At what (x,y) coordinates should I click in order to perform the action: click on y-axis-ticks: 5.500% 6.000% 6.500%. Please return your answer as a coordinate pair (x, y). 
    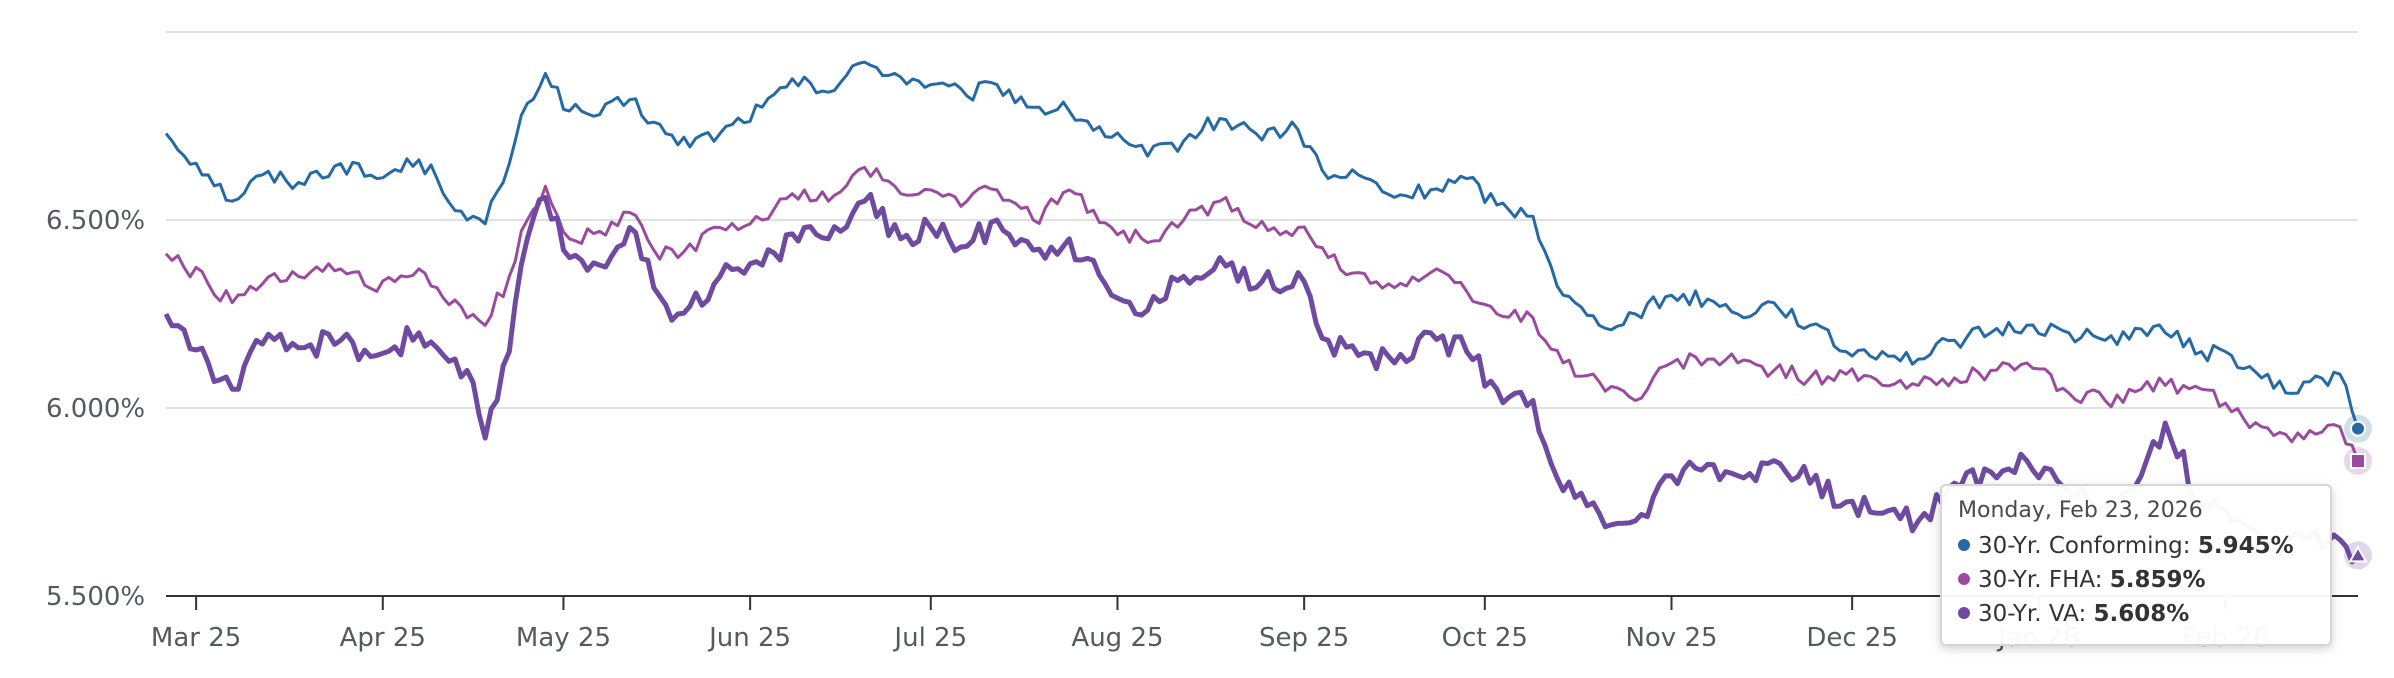
    Looking at the image, I should click on (95, 409).